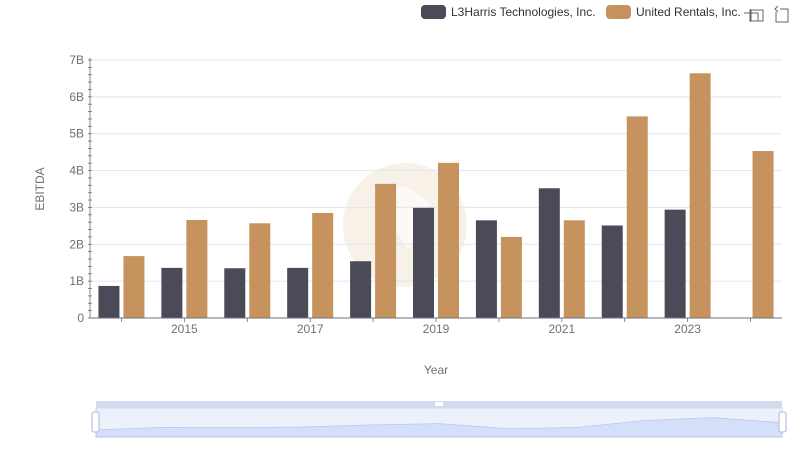 Image resolution: width=800 pixels, height=466 pixels. Describe the element at coordinates (486, 269) in the screenshot. I see `bar-l3harris-2020` at that location.